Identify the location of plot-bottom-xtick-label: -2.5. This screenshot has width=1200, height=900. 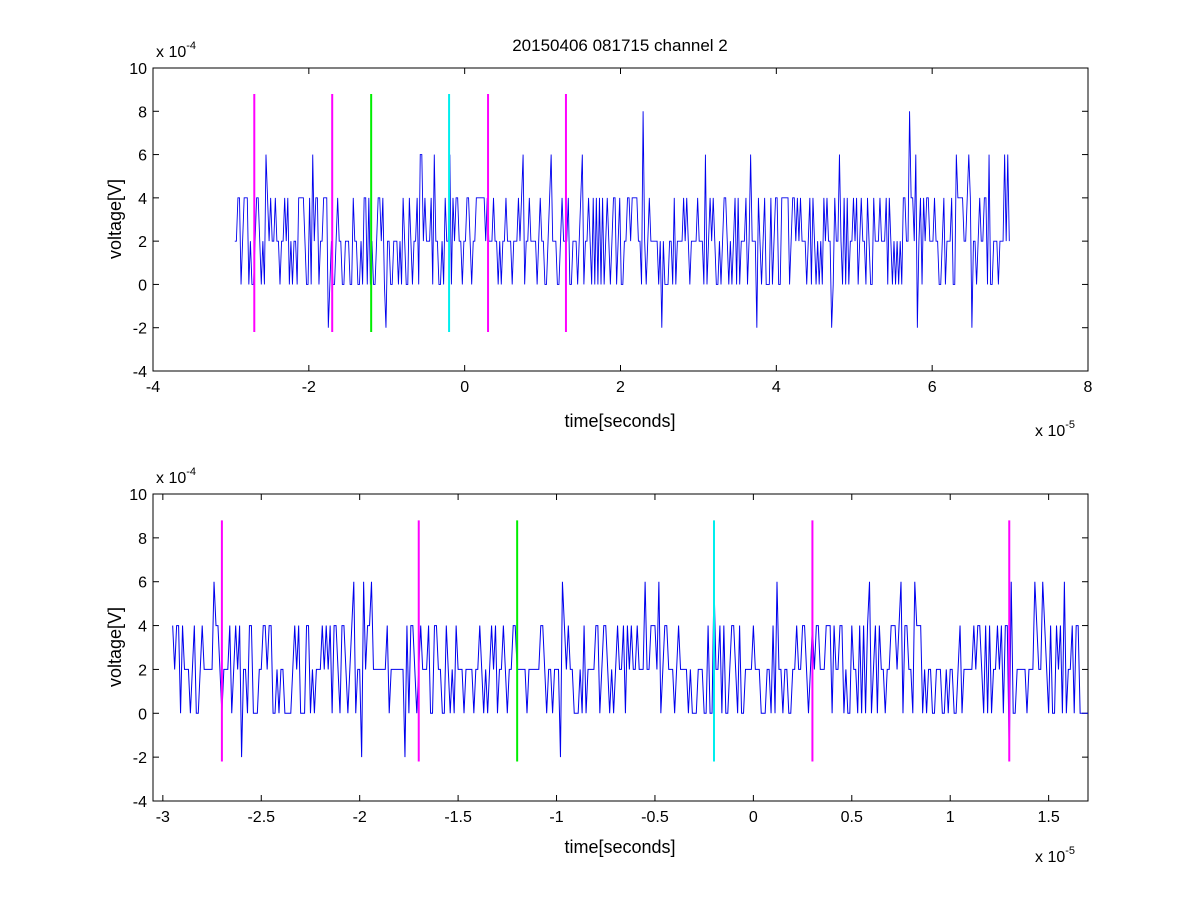
(261, 817).